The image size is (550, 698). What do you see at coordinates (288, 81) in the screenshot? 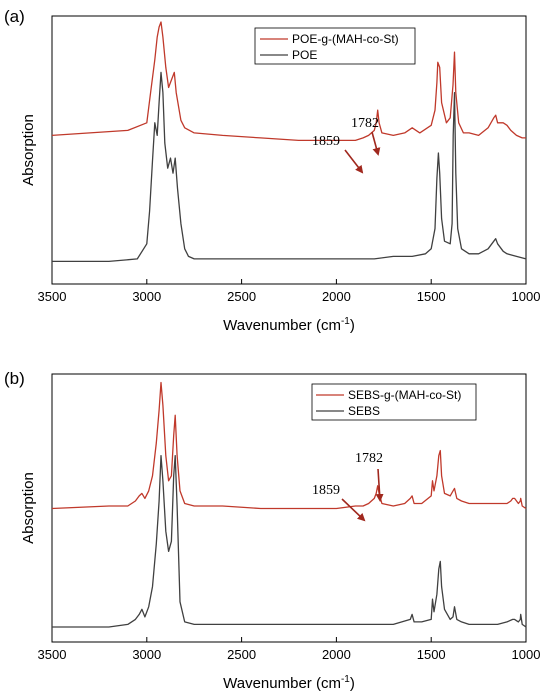
I see `series-line-grafted` at bounding box center [288, 81].